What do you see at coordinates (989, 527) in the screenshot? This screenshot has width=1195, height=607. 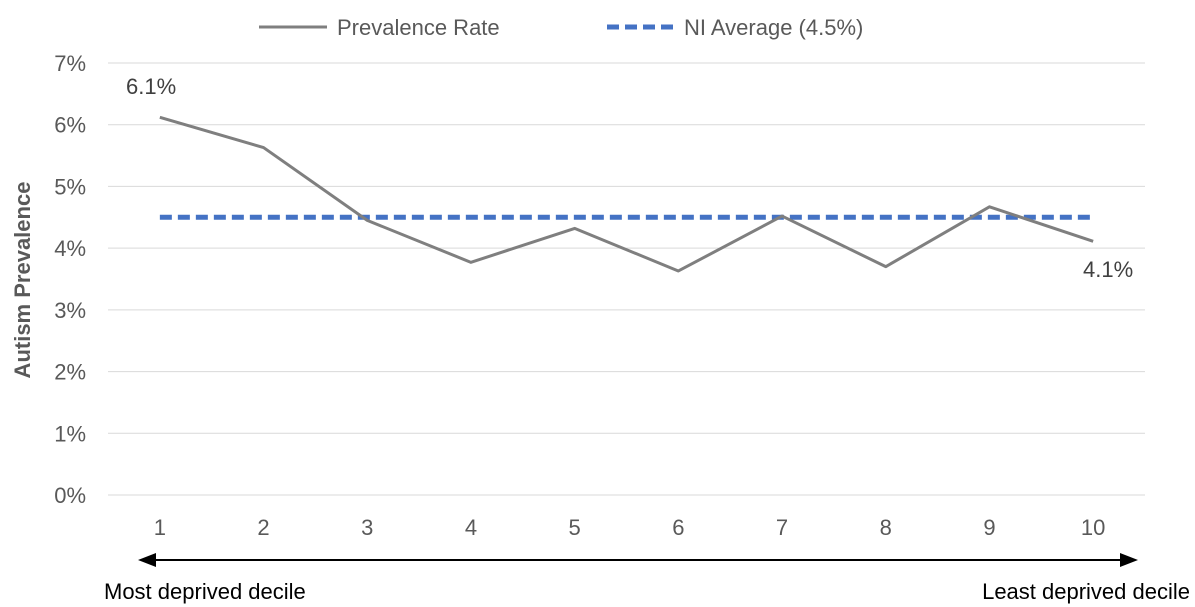 I see `x-tick-label: 9` at bounding box center [989, 527].